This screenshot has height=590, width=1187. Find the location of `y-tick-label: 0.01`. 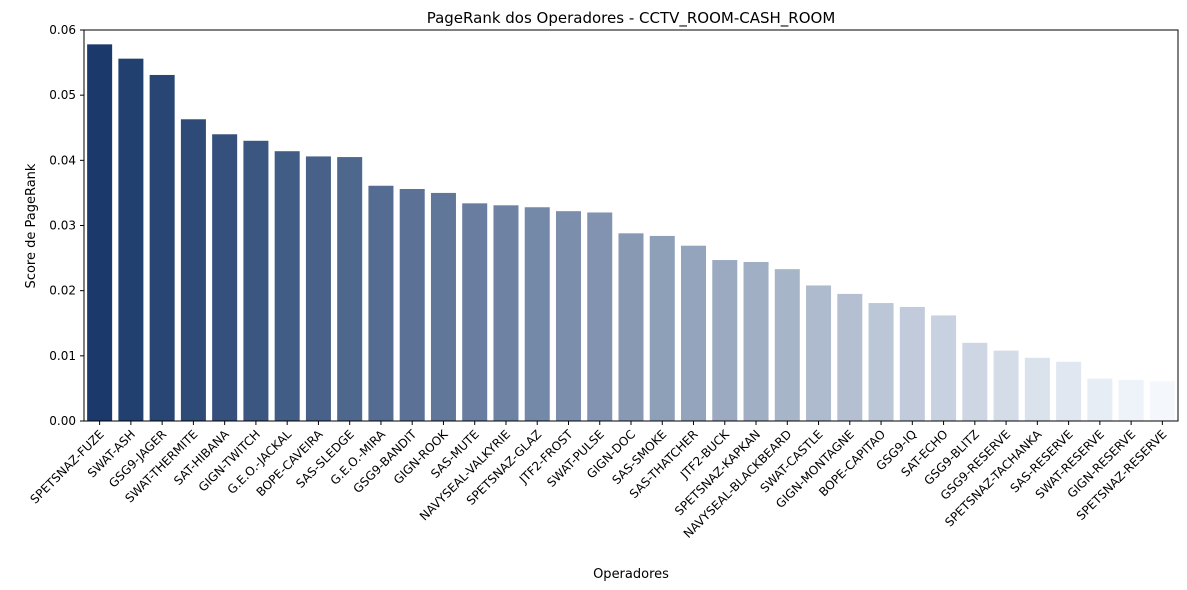

y-tick-label: 0.01 is located at coordinates (62, 356).